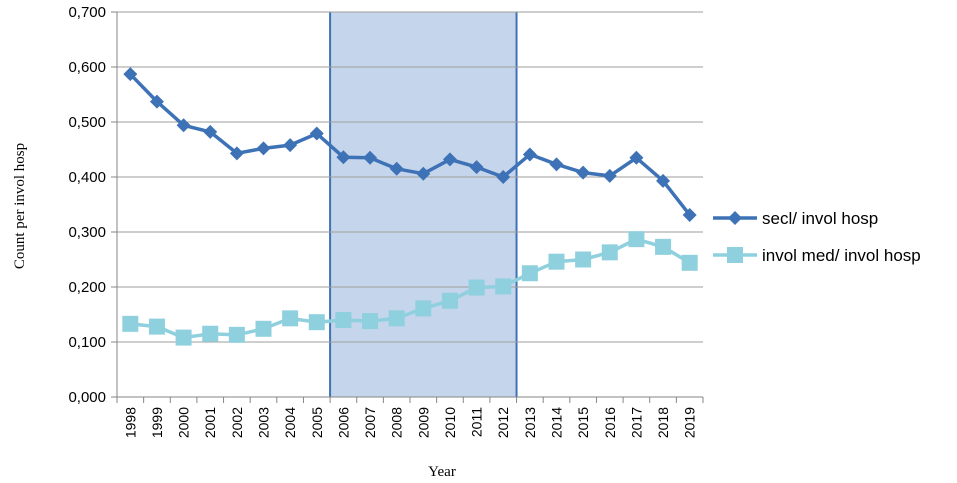 The width and height of the screenshot is (957, 483). What do you see at coordinates (87, 232) in the screenshot?
I see `y-tick-label: 0,300` at bounding box center [87, 232].